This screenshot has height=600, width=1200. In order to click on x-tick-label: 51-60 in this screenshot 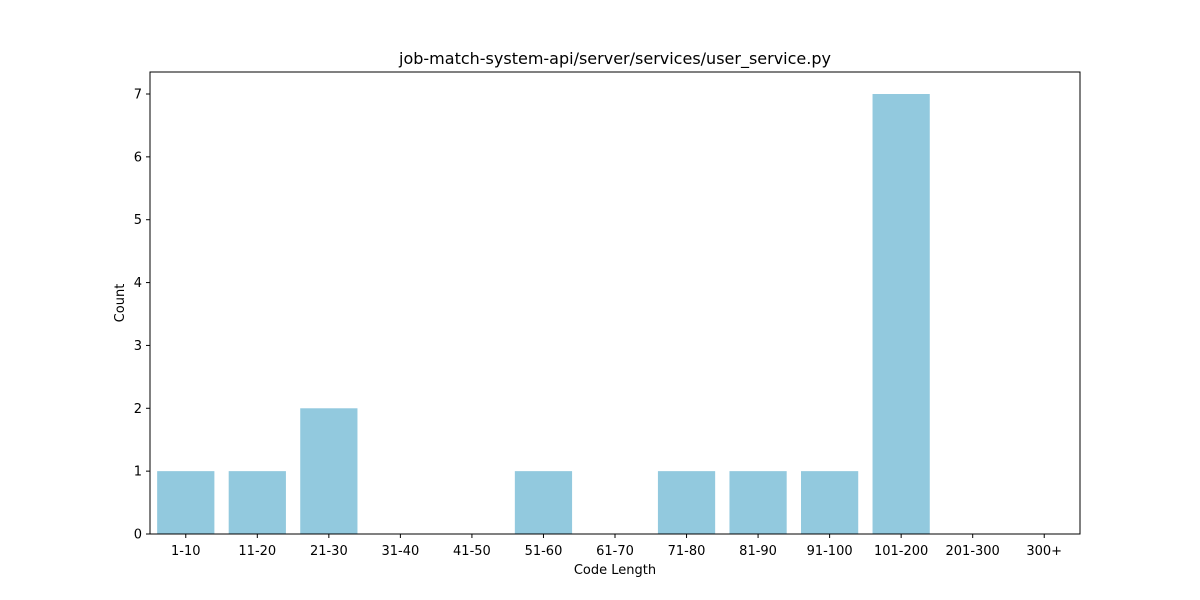, I will do `click(544, 551)`.